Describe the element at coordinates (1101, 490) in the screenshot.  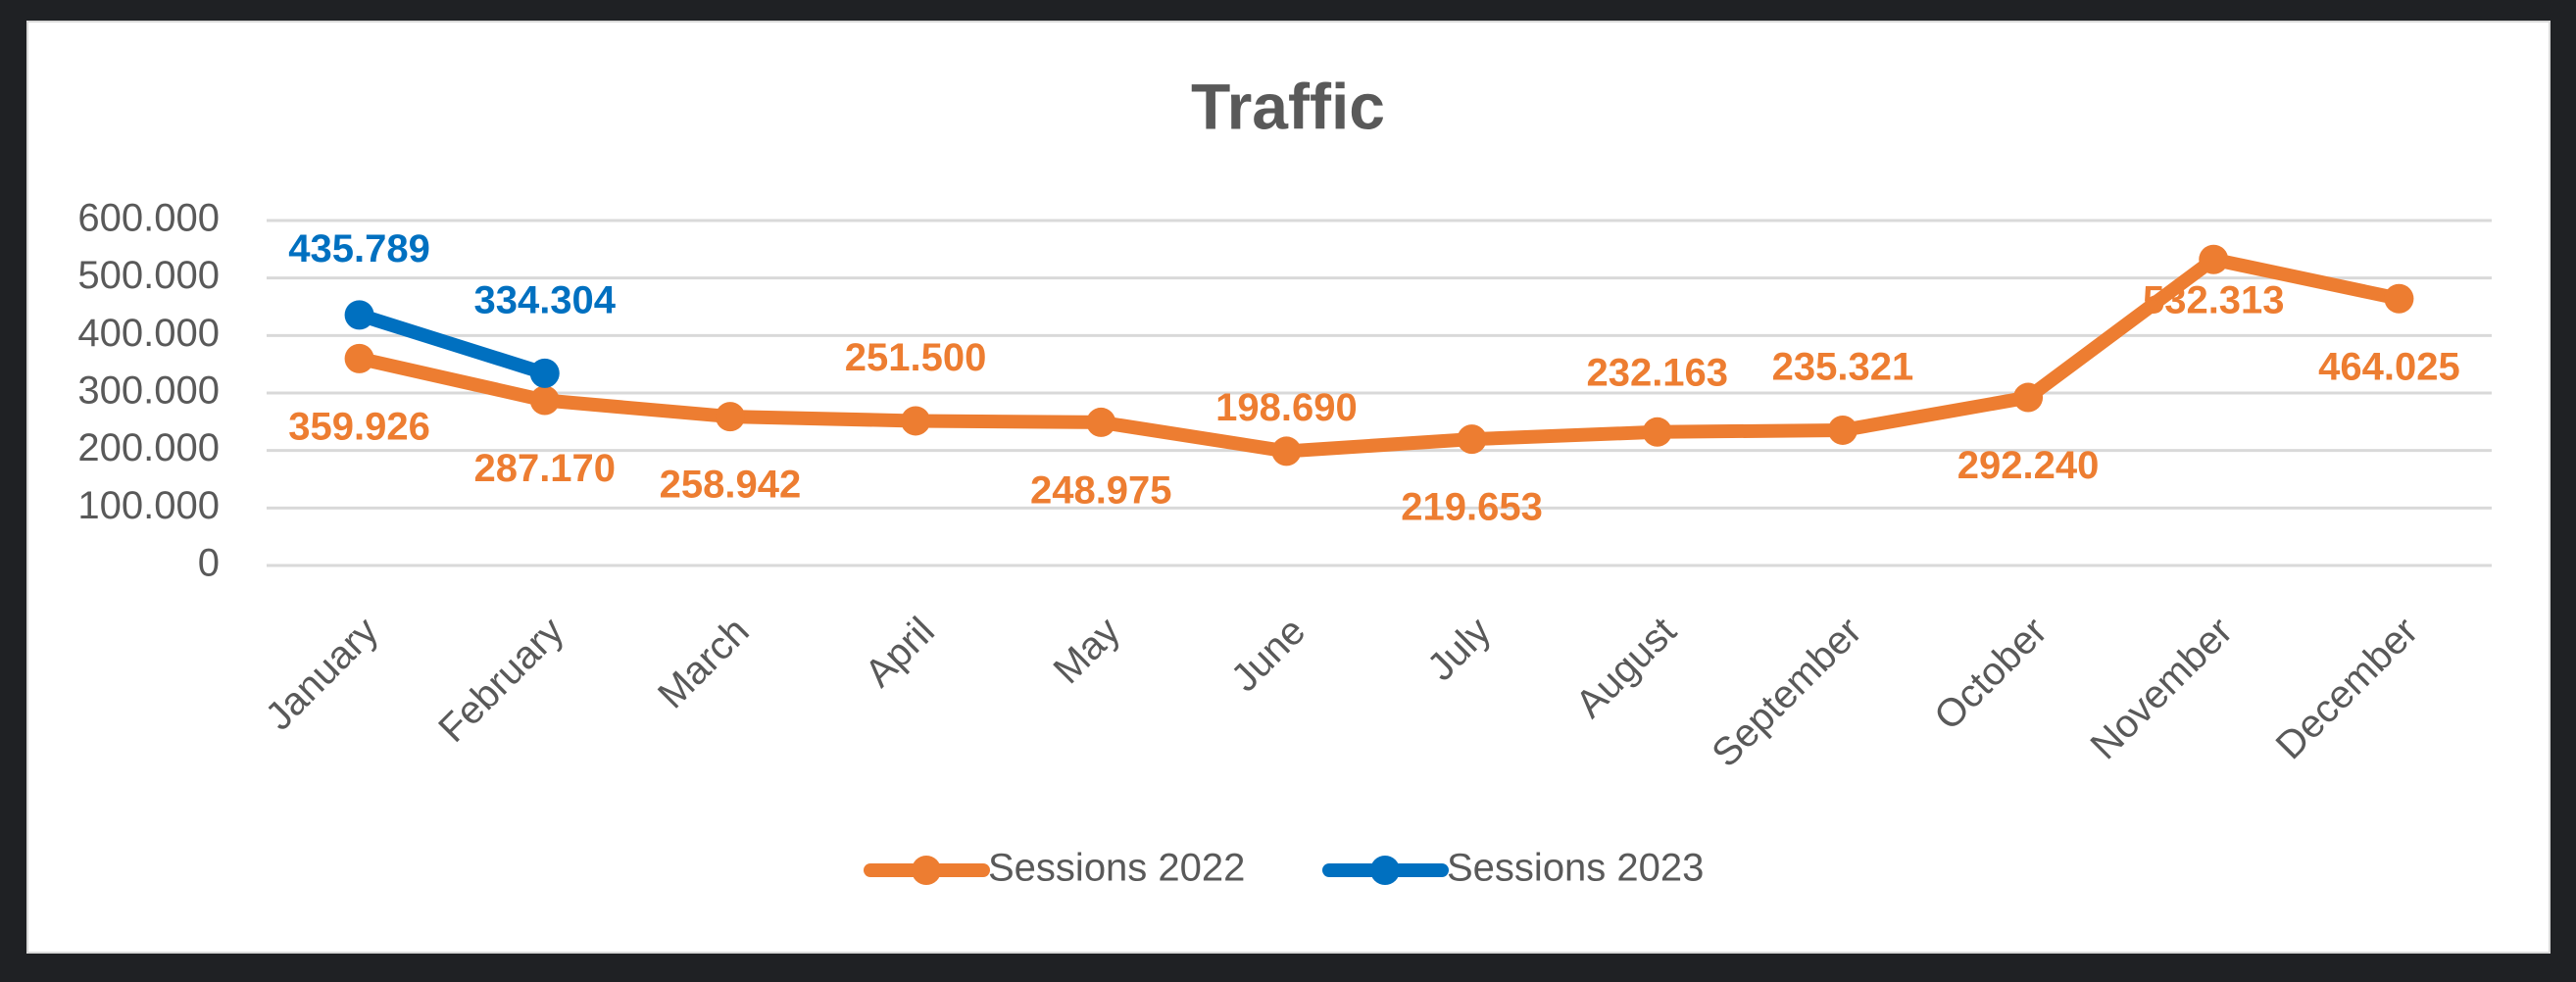
I see `data-label: 248.975` at that location.